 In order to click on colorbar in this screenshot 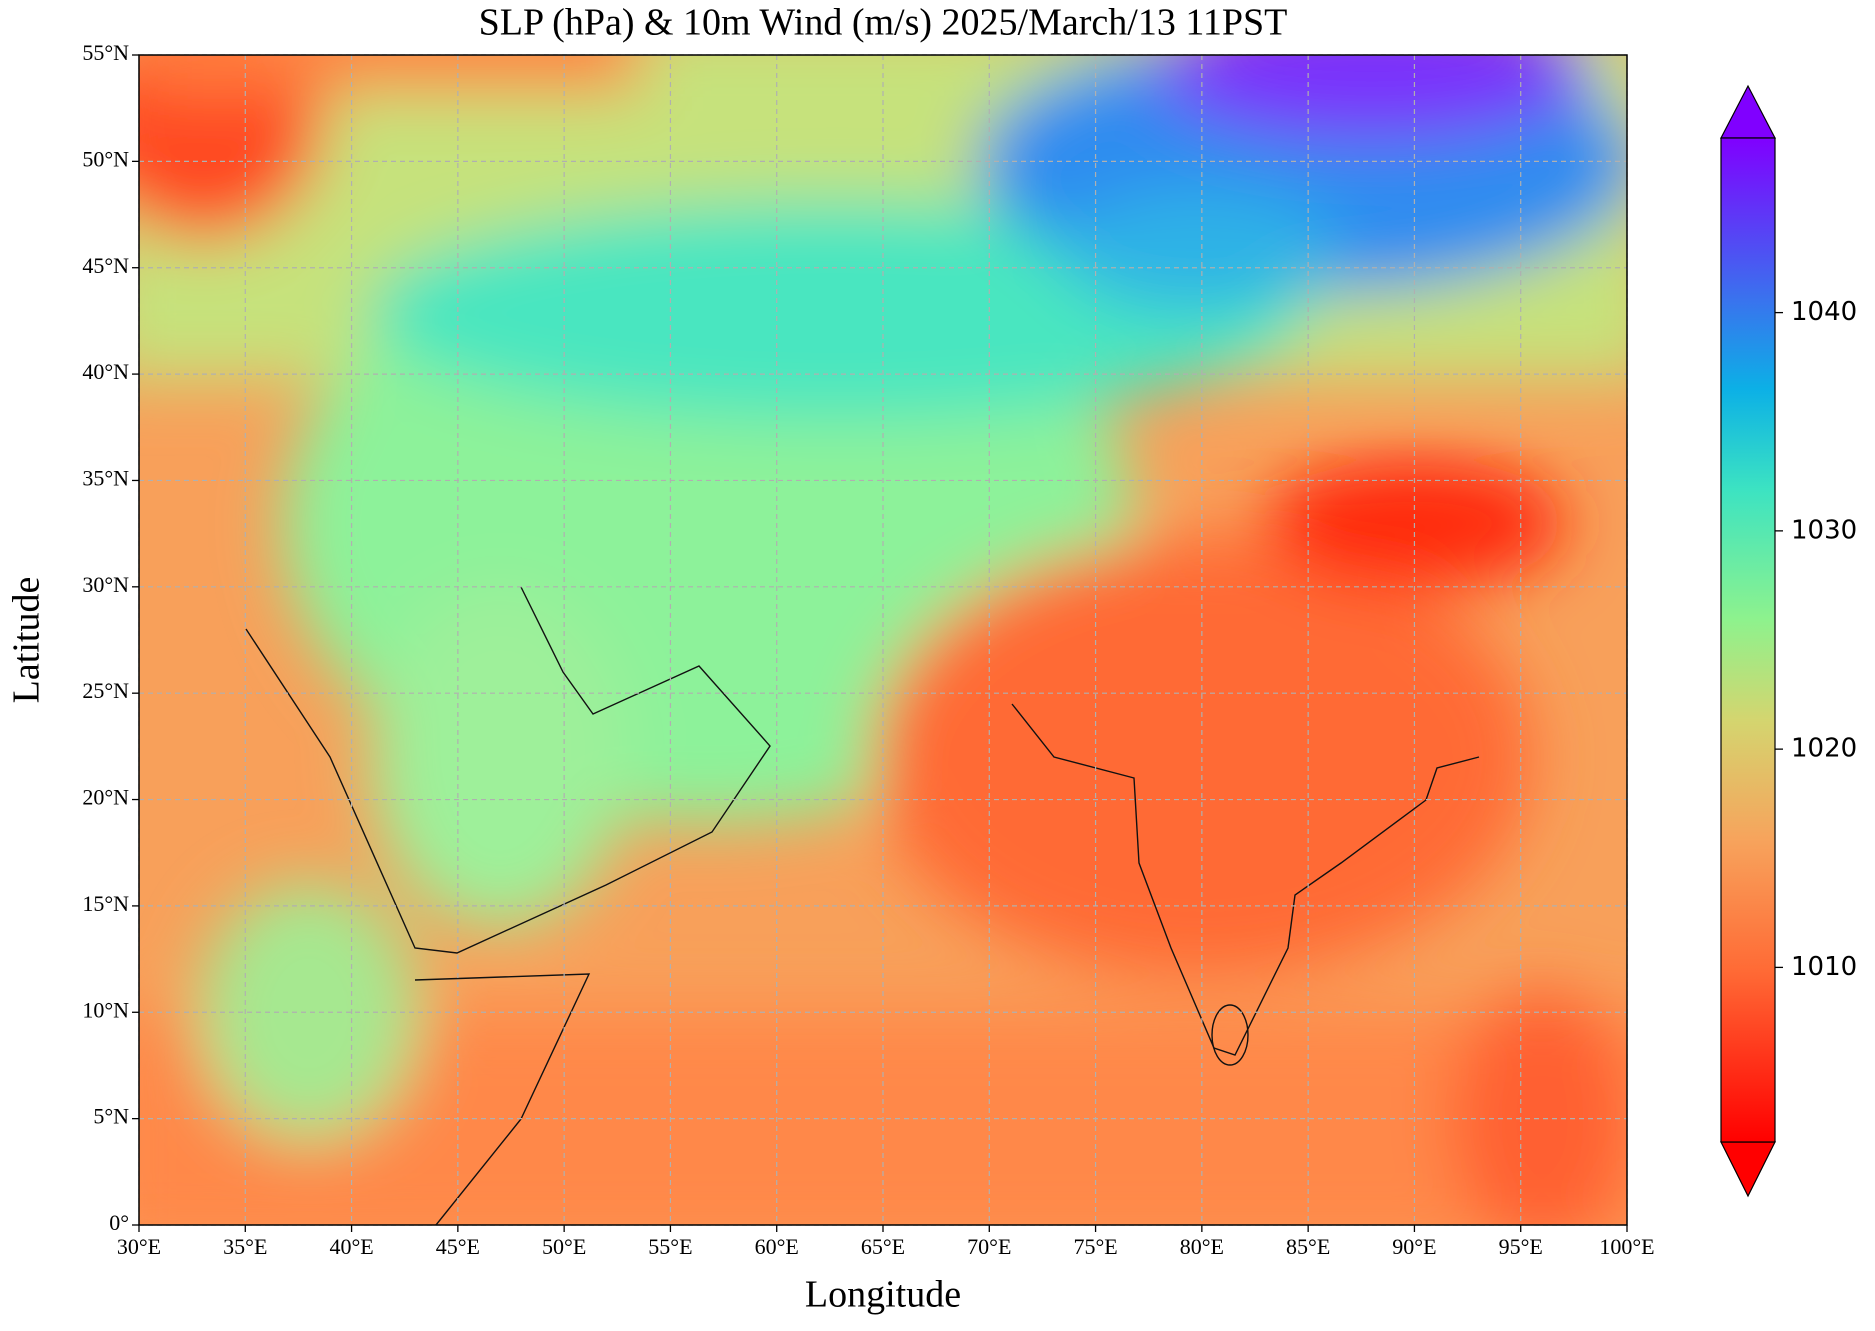, I will do `click(1748, 641)`.